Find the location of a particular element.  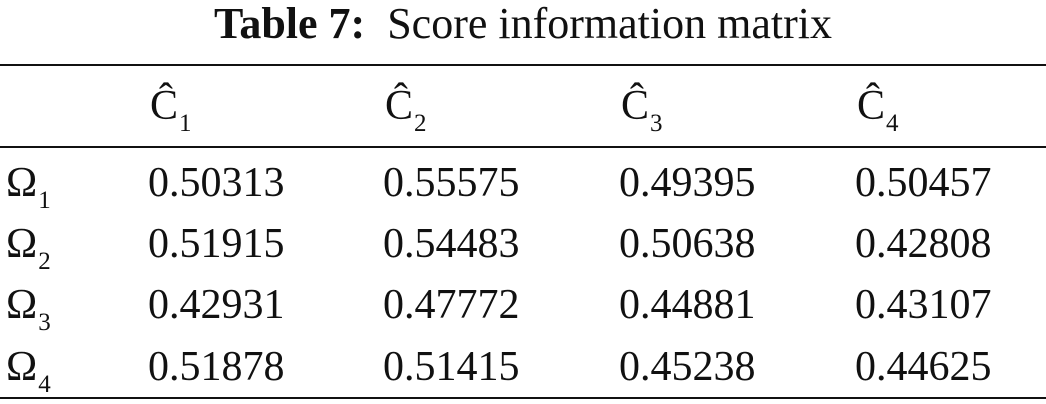

top-rule is located at coordinates (523, 65).